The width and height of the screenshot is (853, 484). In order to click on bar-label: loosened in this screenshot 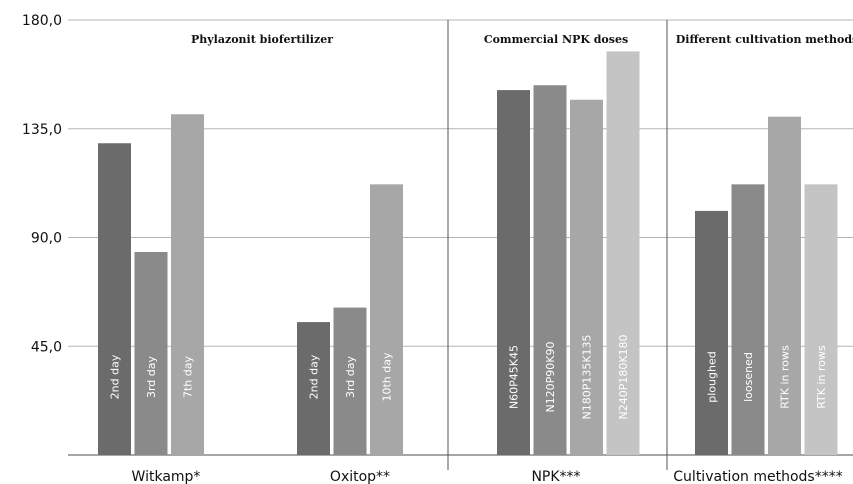, I will do `click(748, 377)`.